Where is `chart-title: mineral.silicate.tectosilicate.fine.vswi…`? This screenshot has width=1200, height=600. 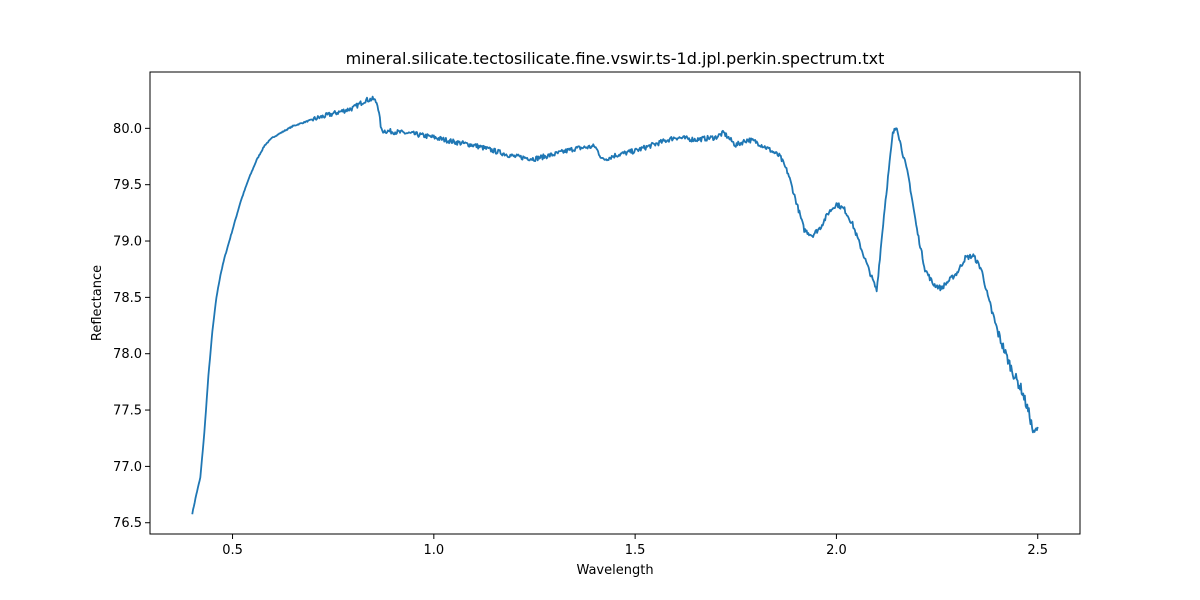 chart-title: mineral.silicate.tectosilicate.fine.vswi… is located at coordinates (615, 58).